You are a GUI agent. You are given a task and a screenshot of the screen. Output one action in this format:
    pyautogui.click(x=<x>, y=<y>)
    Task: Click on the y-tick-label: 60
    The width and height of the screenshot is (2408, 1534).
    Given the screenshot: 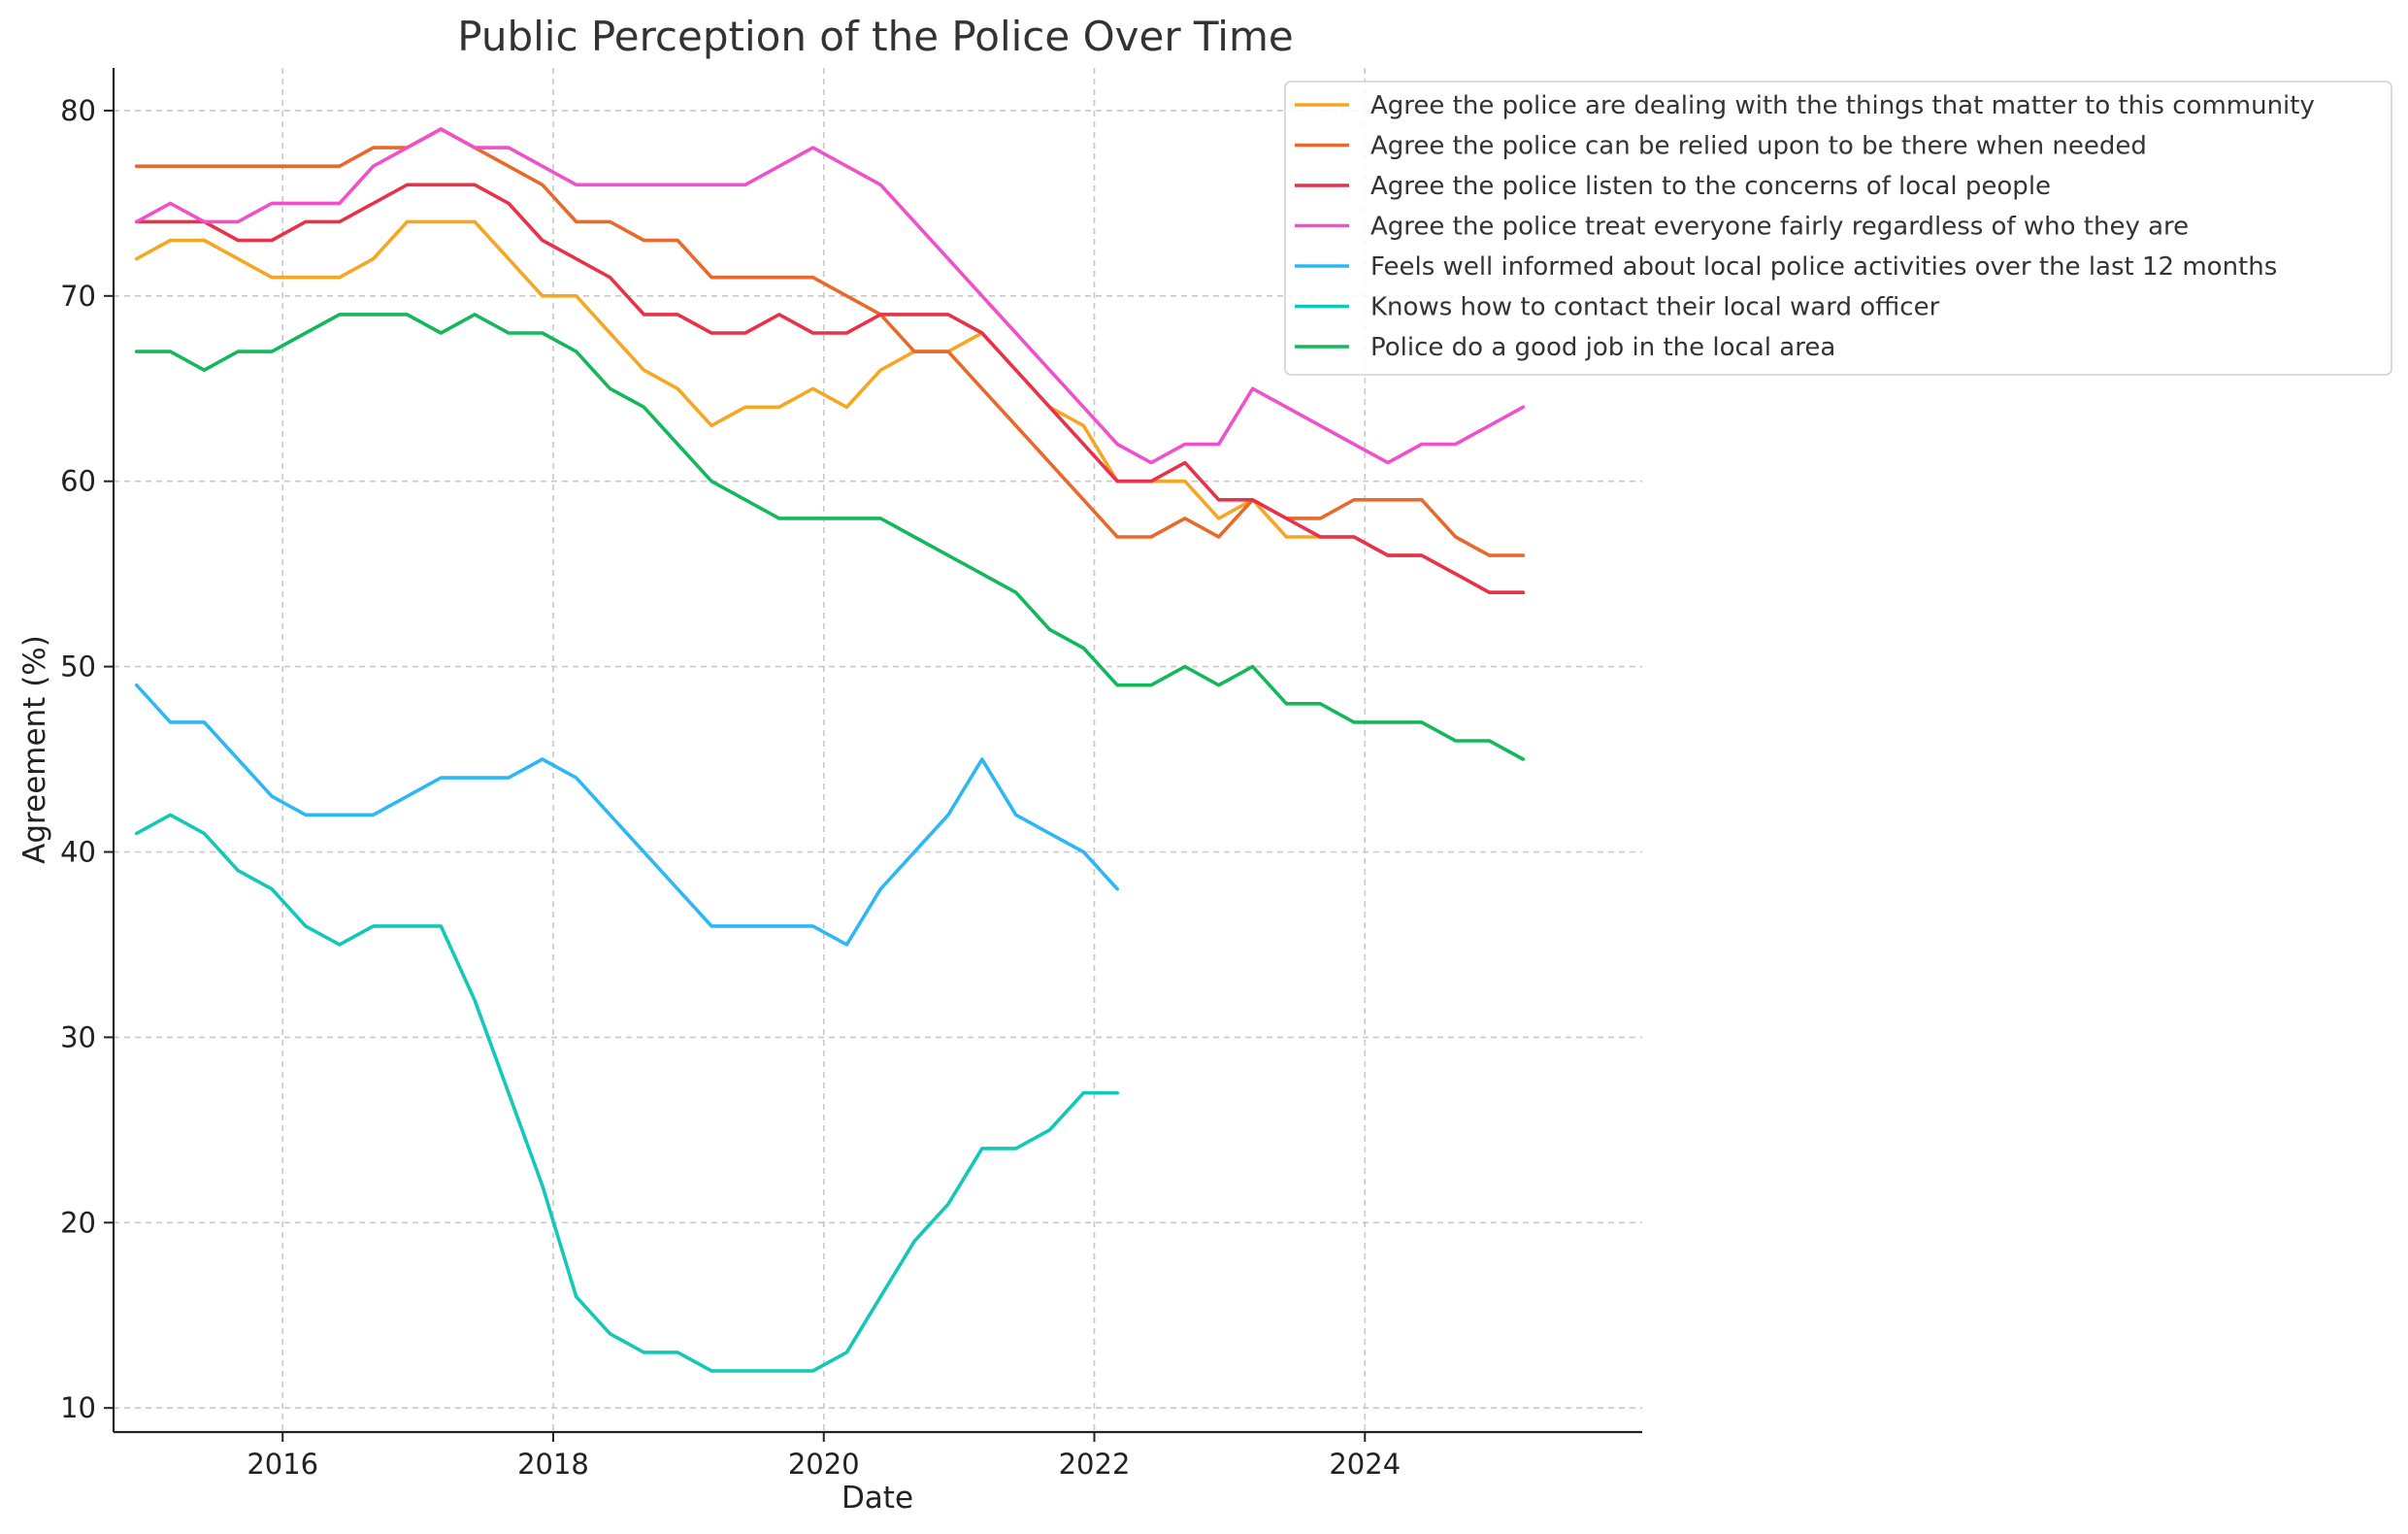 What is the action you would take?
    pyautogui.click(x=78, y=482)
    